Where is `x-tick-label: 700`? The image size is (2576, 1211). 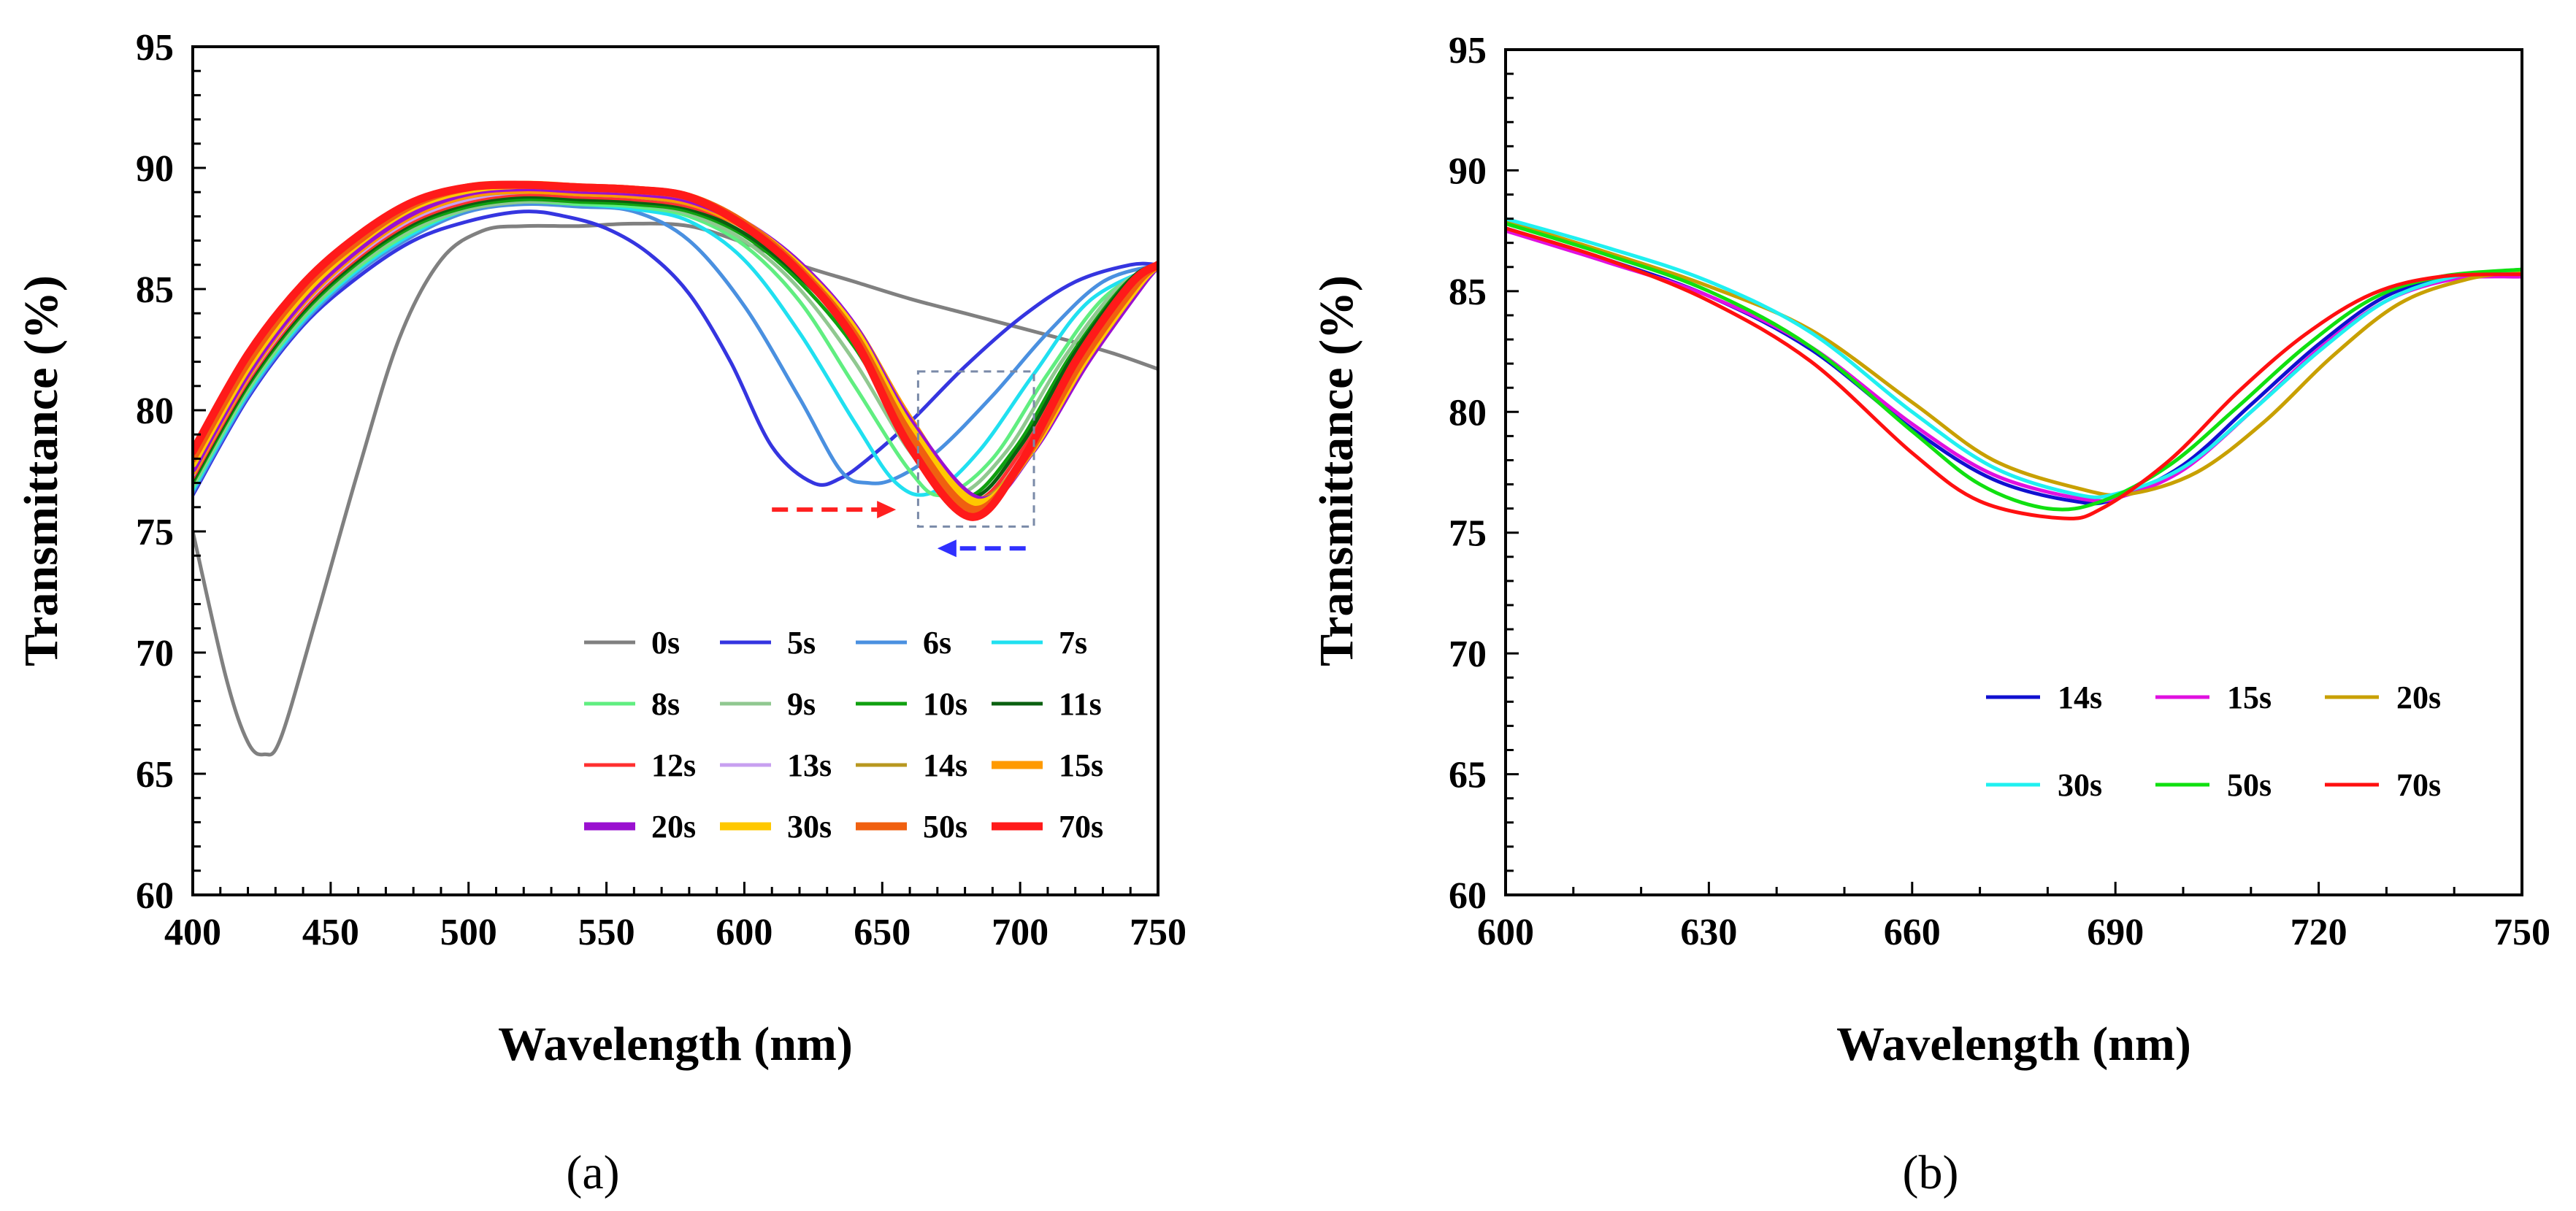 x-tick-label: 700 is located at coordinates (1020, 932).